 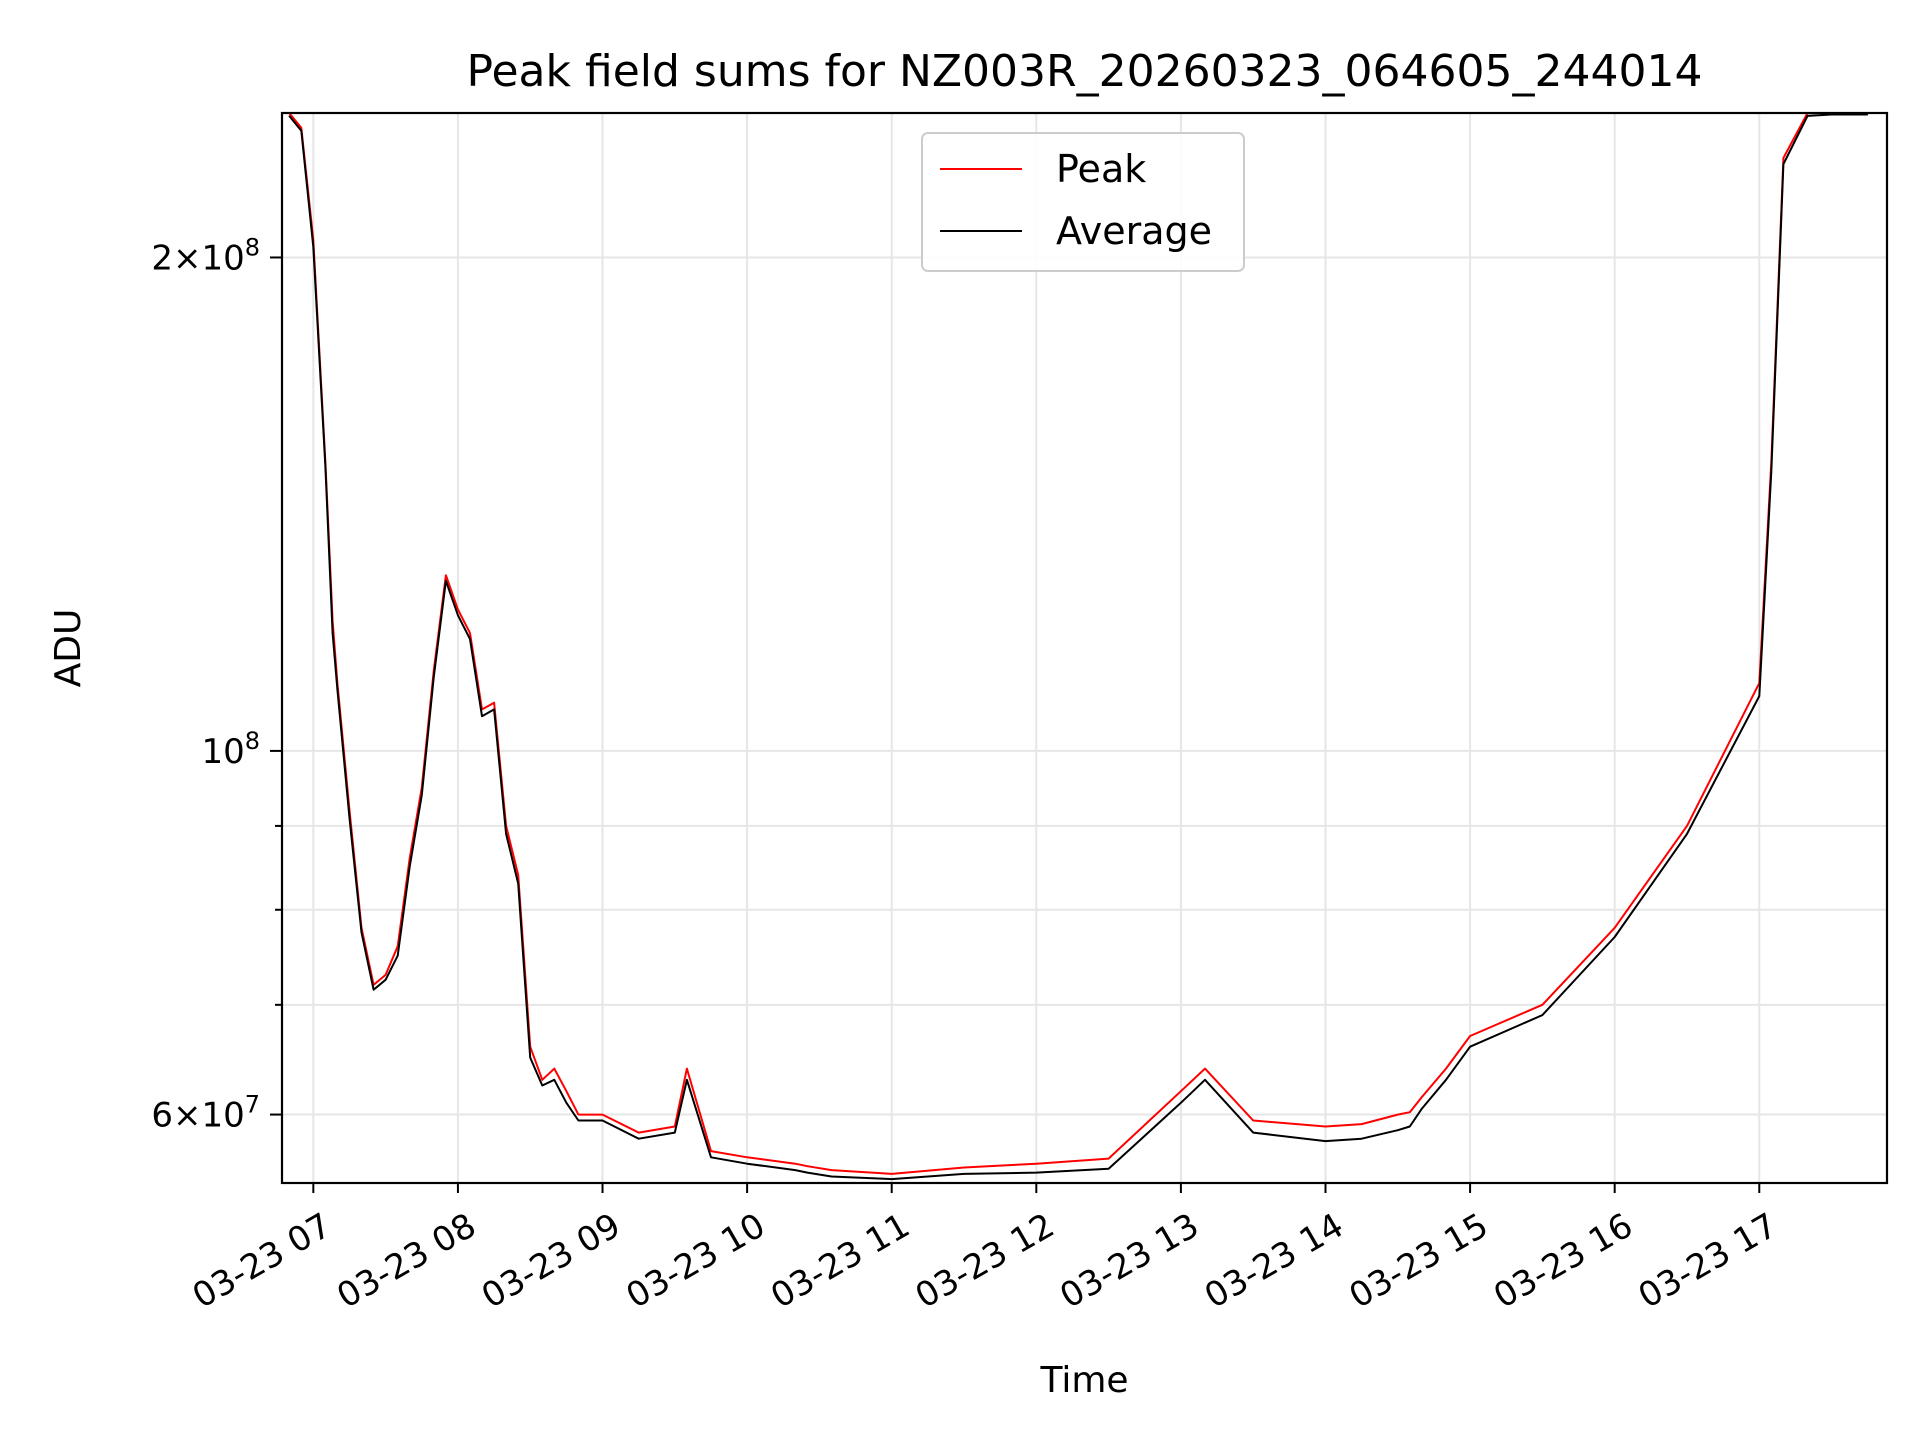 I want to click on y-tick-label: 108, so click(x=230, y=749).